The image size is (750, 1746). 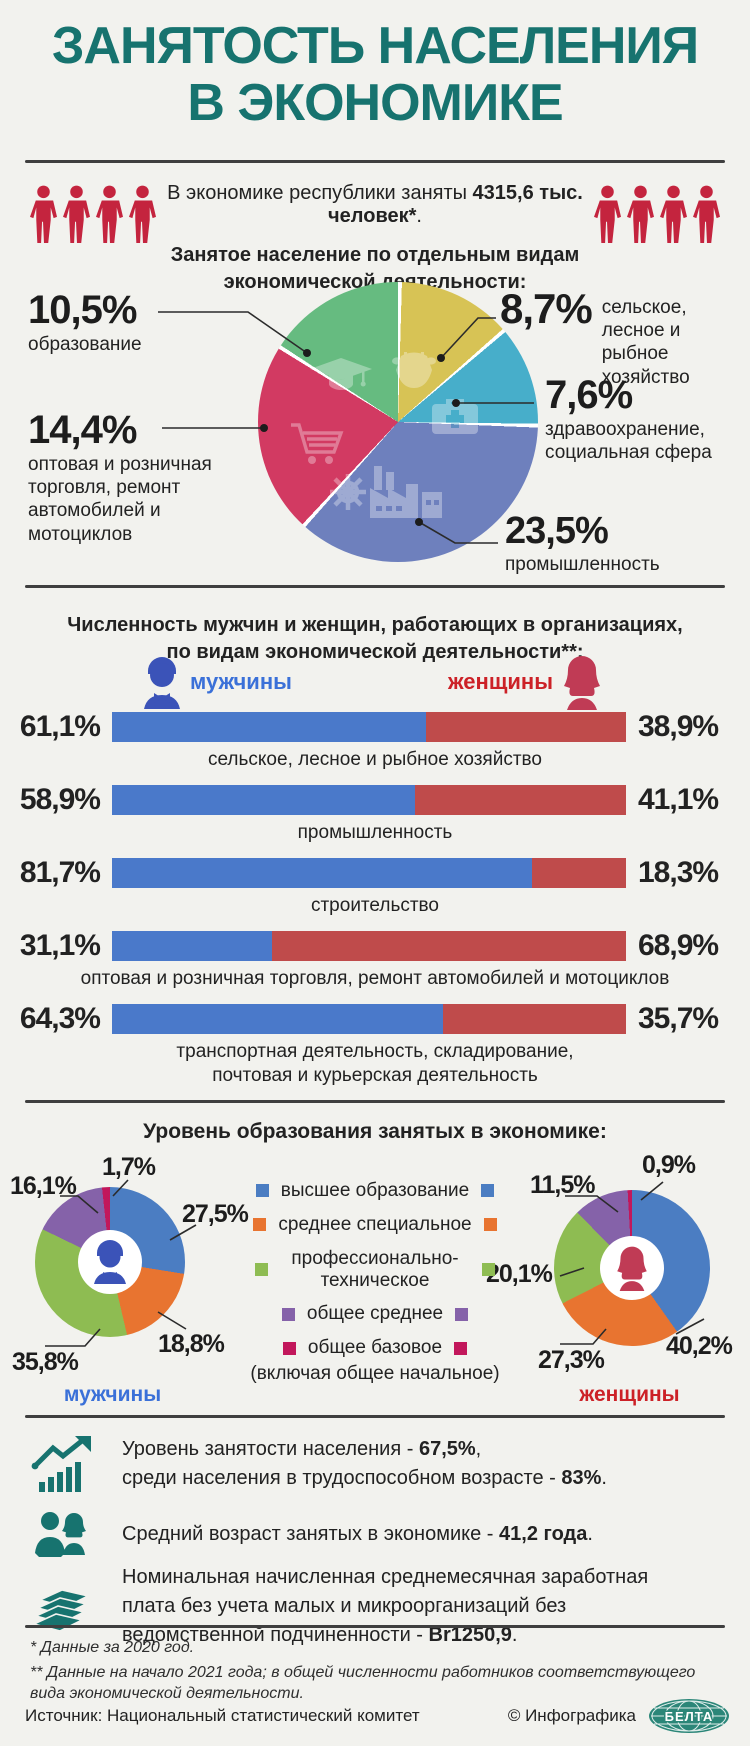 What do you see at coordinates (448, 946) in the screenshot?
I see `female-bar-segment` at bounding box center [448, 946].